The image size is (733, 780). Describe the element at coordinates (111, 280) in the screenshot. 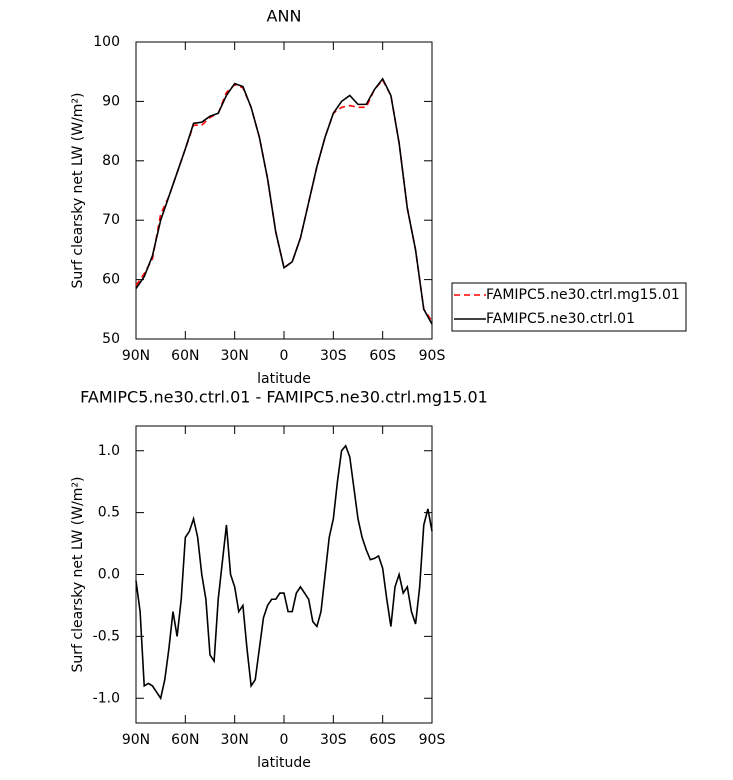

I see `y-tick-label: 60` at that location.